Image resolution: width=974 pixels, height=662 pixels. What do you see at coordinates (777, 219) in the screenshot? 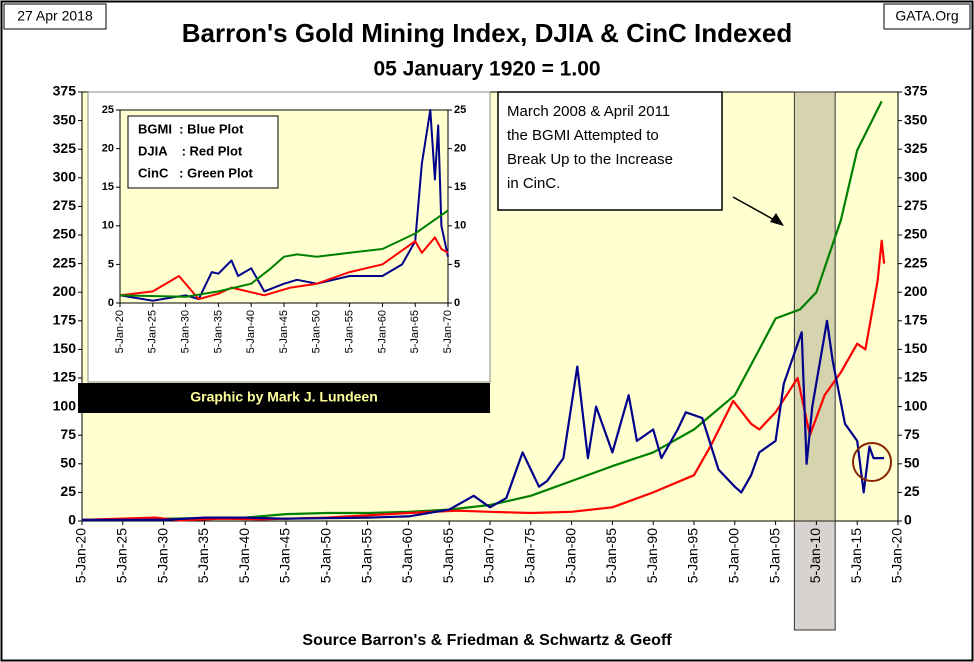
I see `arrow-head` at bounding box center [777, 219].